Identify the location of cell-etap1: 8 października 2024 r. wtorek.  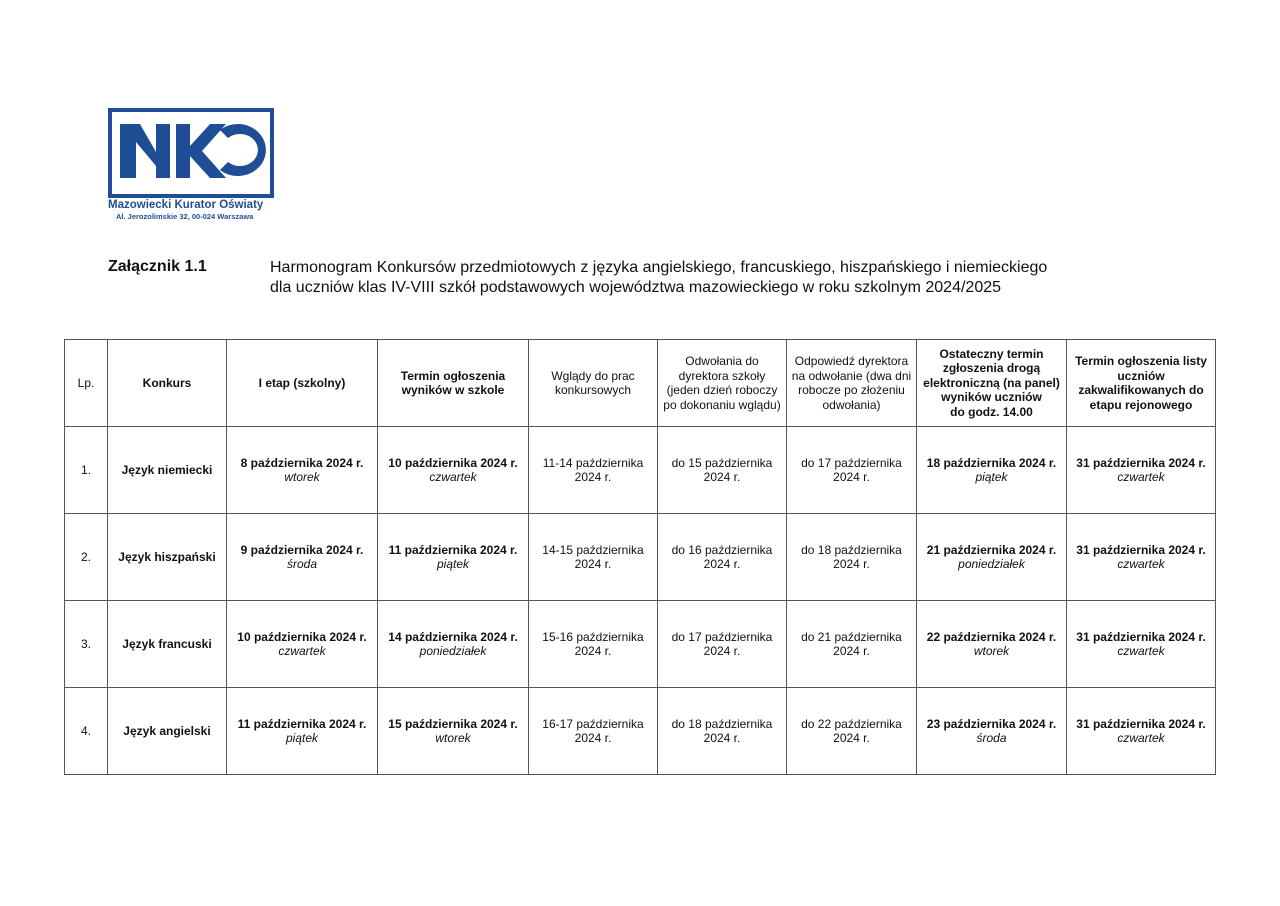
(302, 470).